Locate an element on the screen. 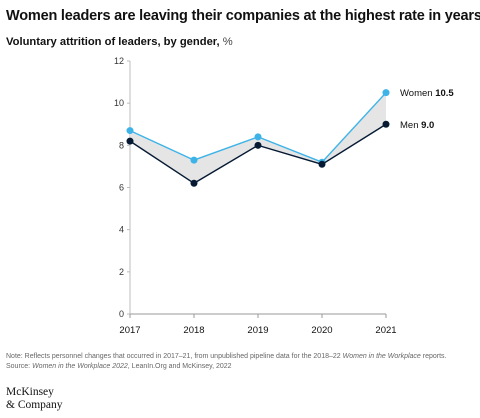  source-label: Source: is located at coordinates (19, 366).